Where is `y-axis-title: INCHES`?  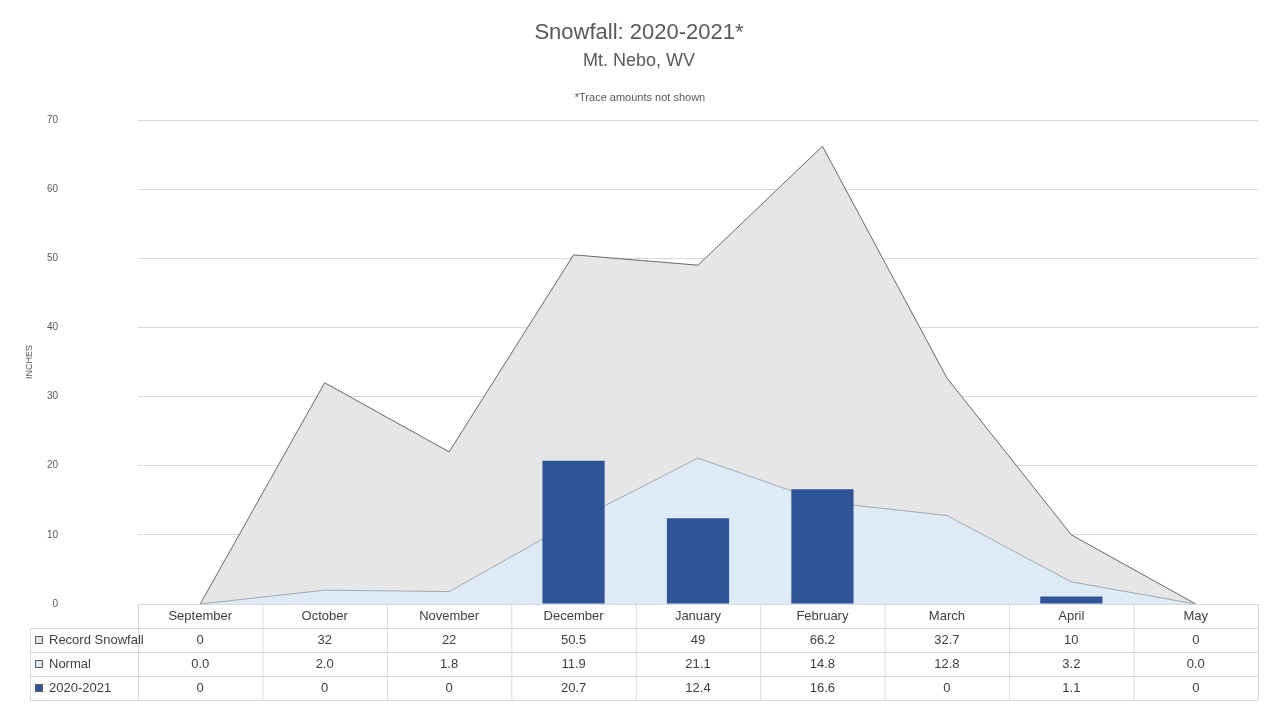
y-axis-title: INCHES is located at coordinates (28, 362).